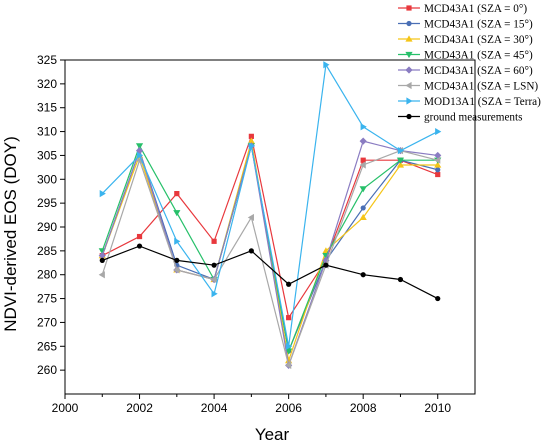 The height and width of the screenshot is (445, 550). What do you see at coordinates (473, 118) in the screenshot?
I see `legend-label: ground measurements` at bounding box center [473, 118].